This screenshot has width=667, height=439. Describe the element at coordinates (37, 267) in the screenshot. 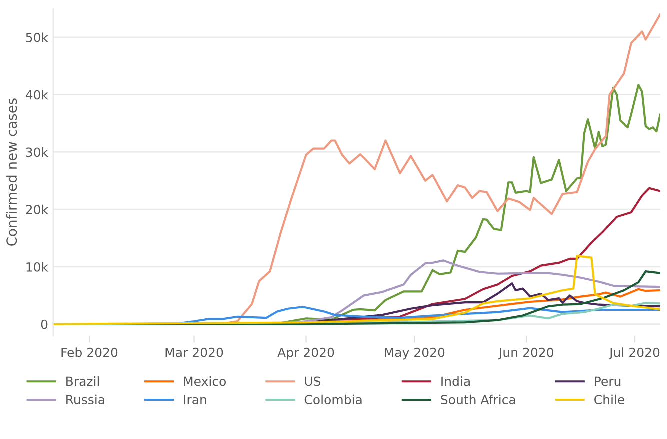

I see `y-tick-label: 10k` at that location.